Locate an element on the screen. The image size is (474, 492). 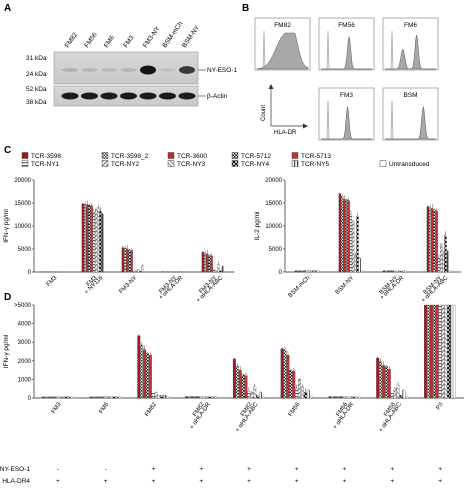
legend-label: TCR-NY5 is located at coordinates (315, 164).